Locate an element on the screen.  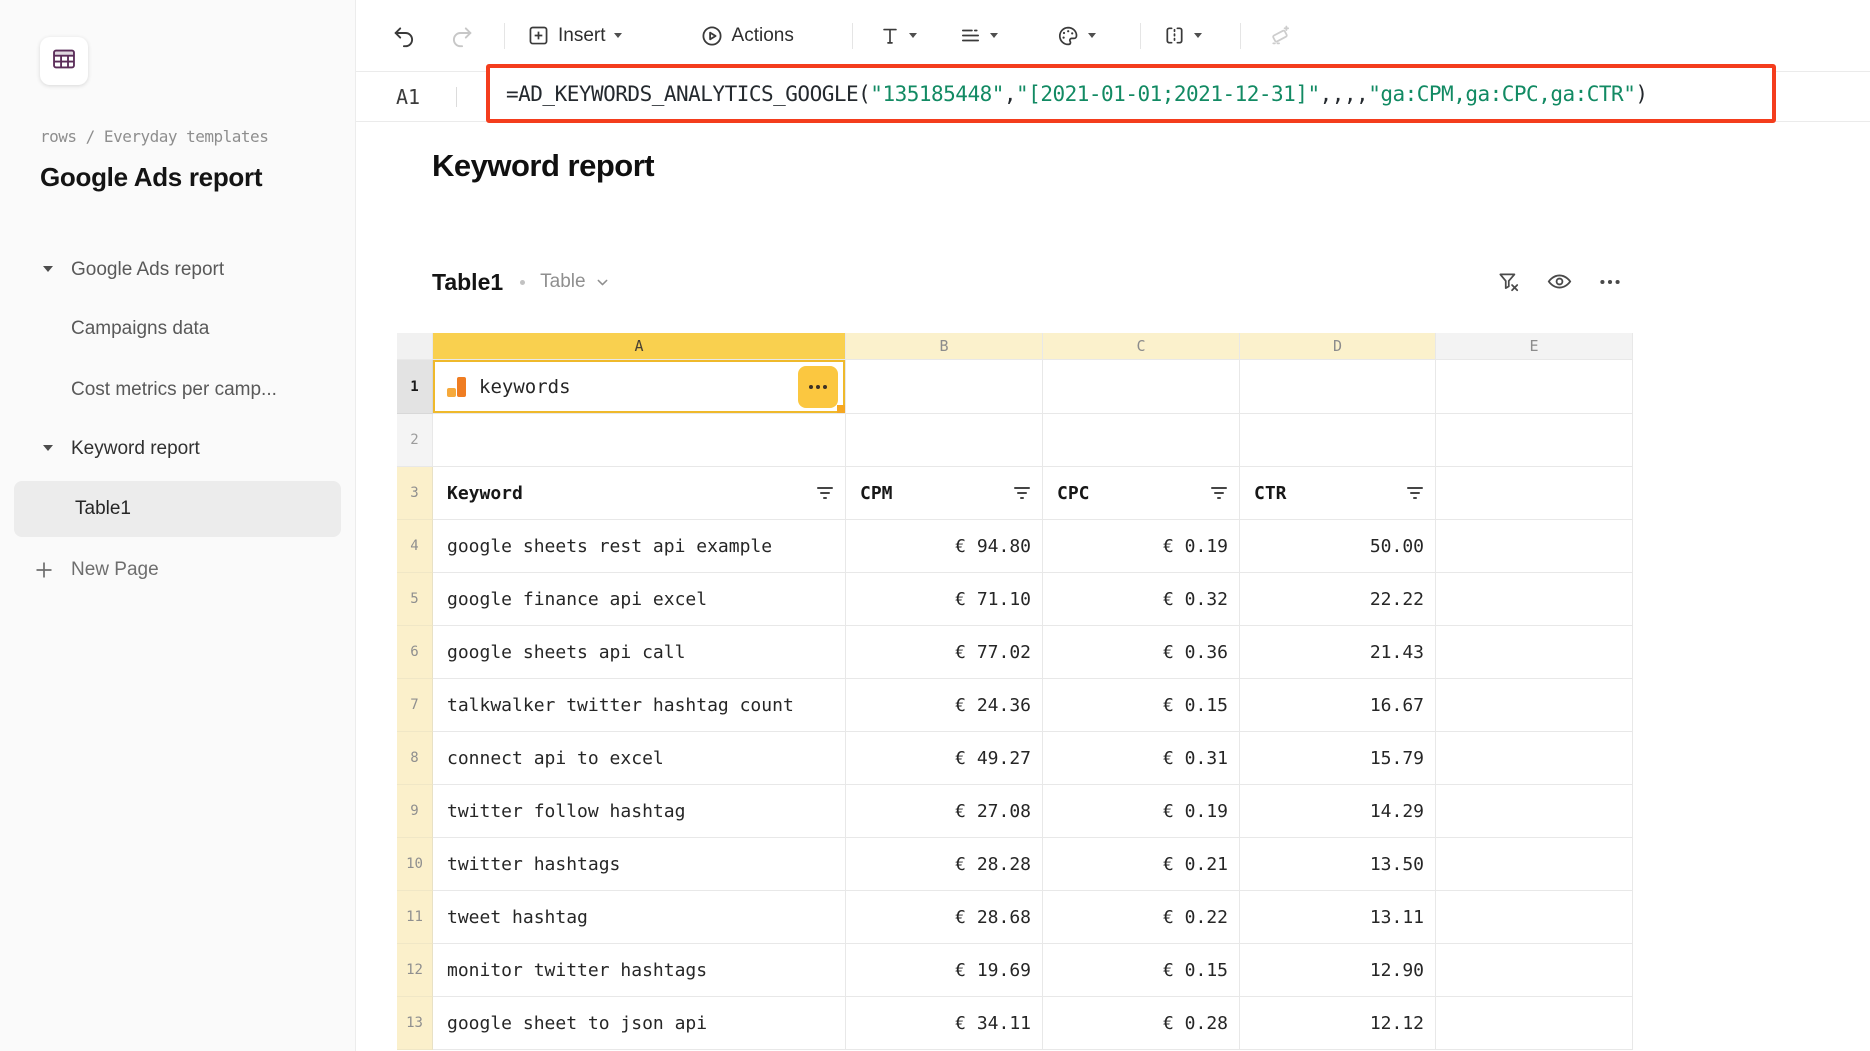
cell-C8: € 0.31 is located at coordinates (1141, 758).